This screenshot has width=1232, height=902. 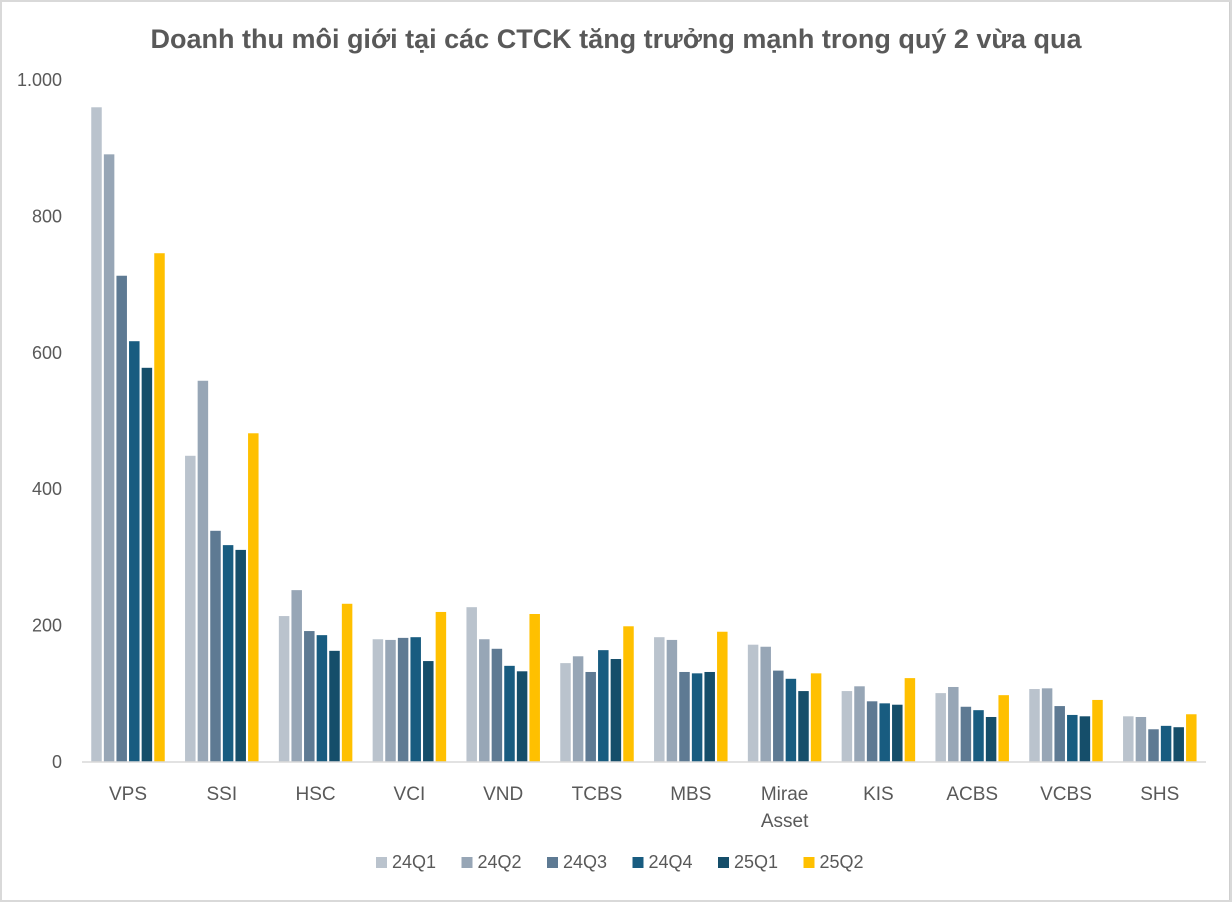 I want to click on legend-item-25Q2: 25Q2, so click(x=833, y=862).